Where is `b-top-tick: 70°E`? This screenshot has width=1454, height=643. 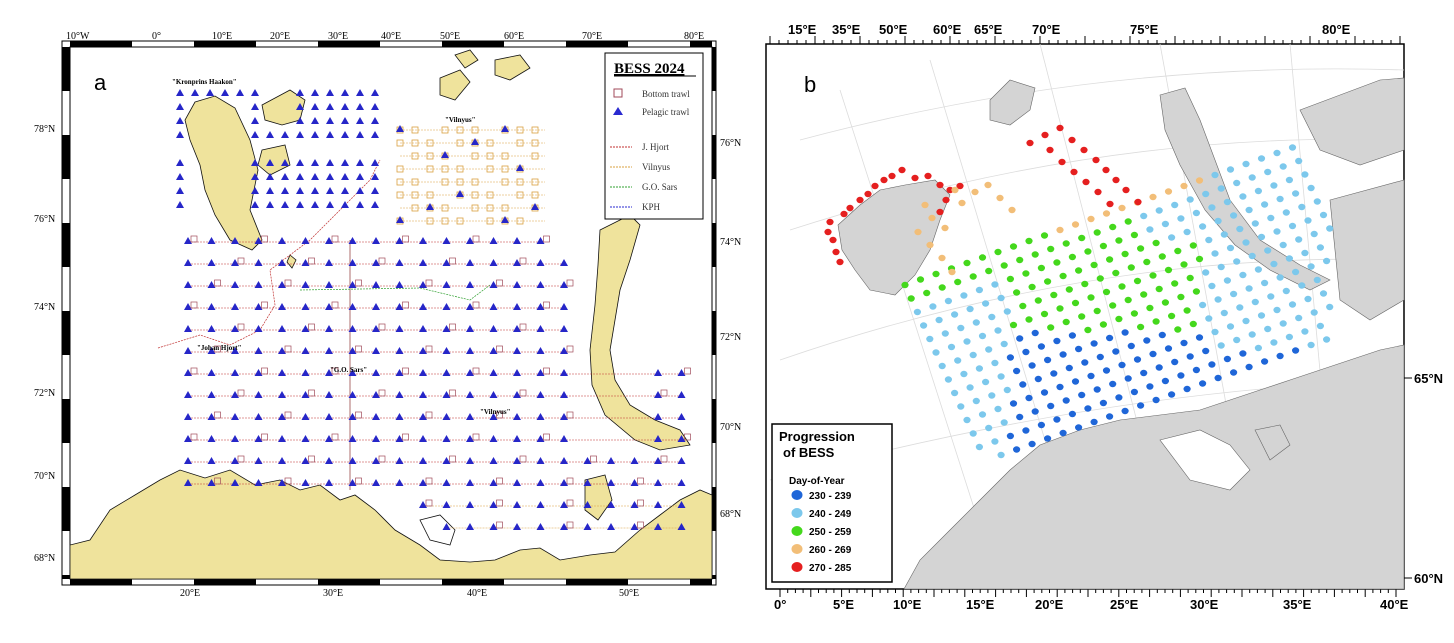
b-top-tick: 70°E is located at coordinates (1046, 29).